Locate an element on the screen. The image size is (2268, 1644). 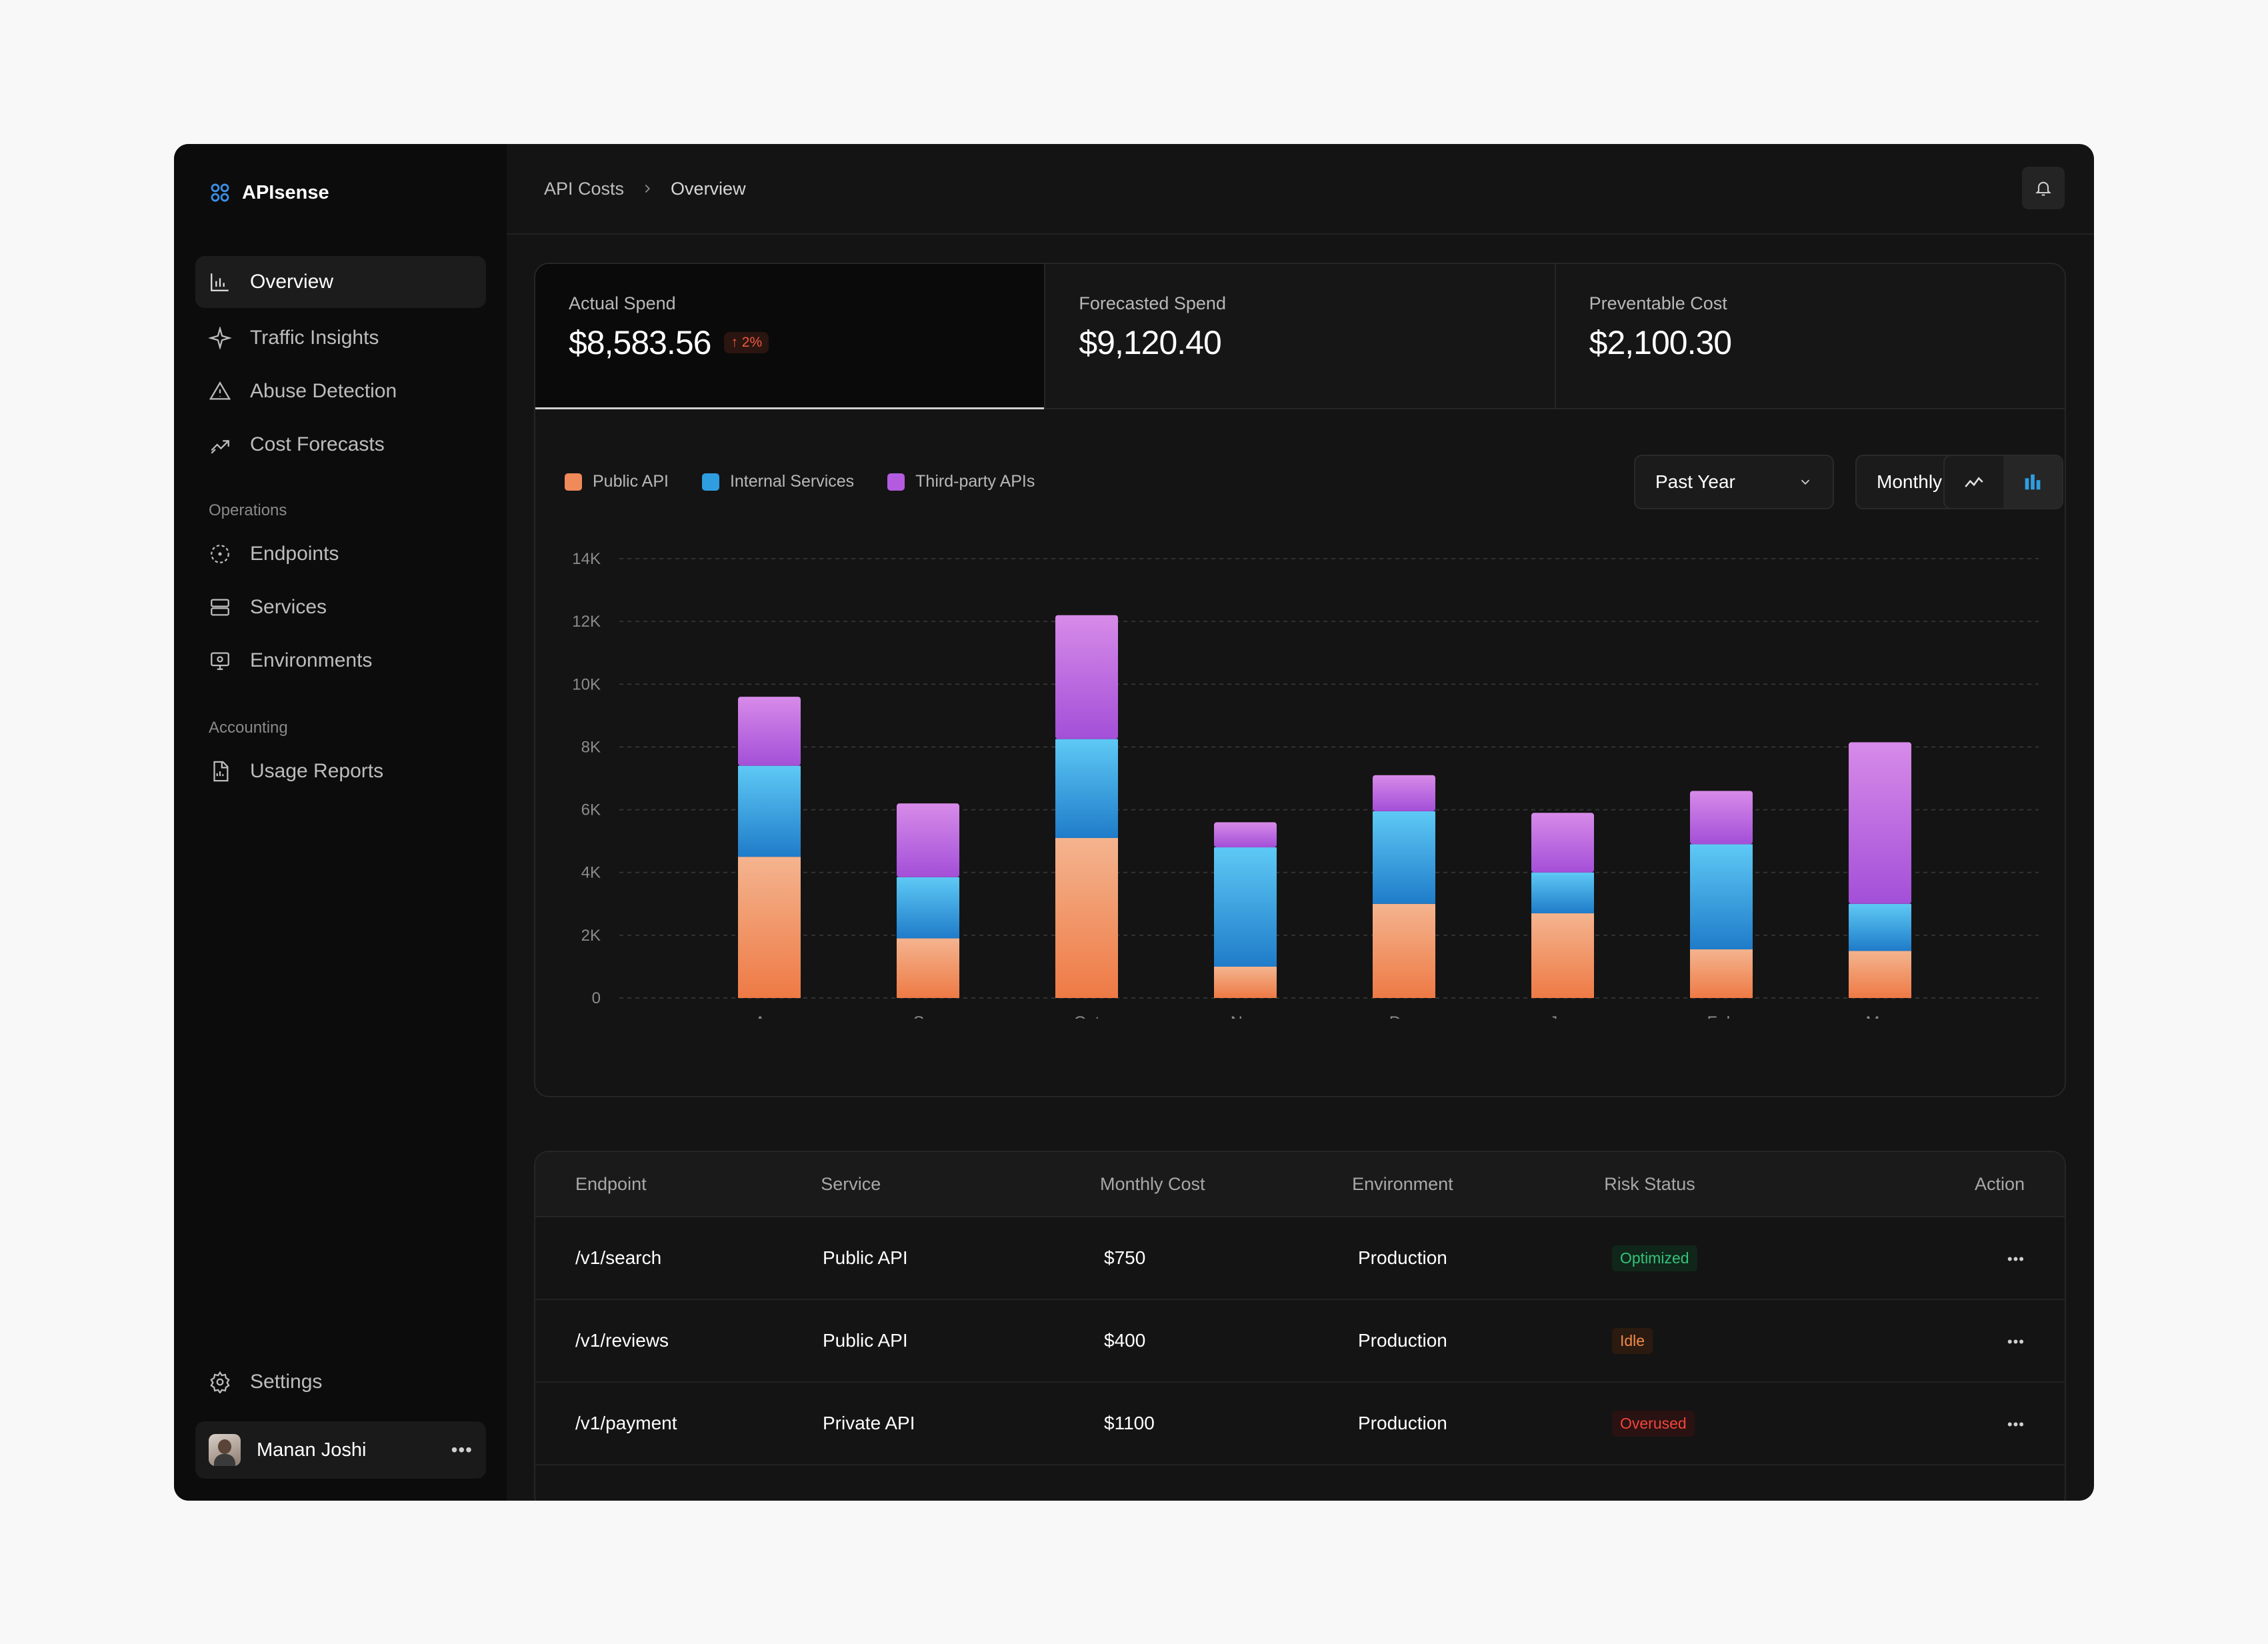
legend-swatch is located at coordinates (896, 482).